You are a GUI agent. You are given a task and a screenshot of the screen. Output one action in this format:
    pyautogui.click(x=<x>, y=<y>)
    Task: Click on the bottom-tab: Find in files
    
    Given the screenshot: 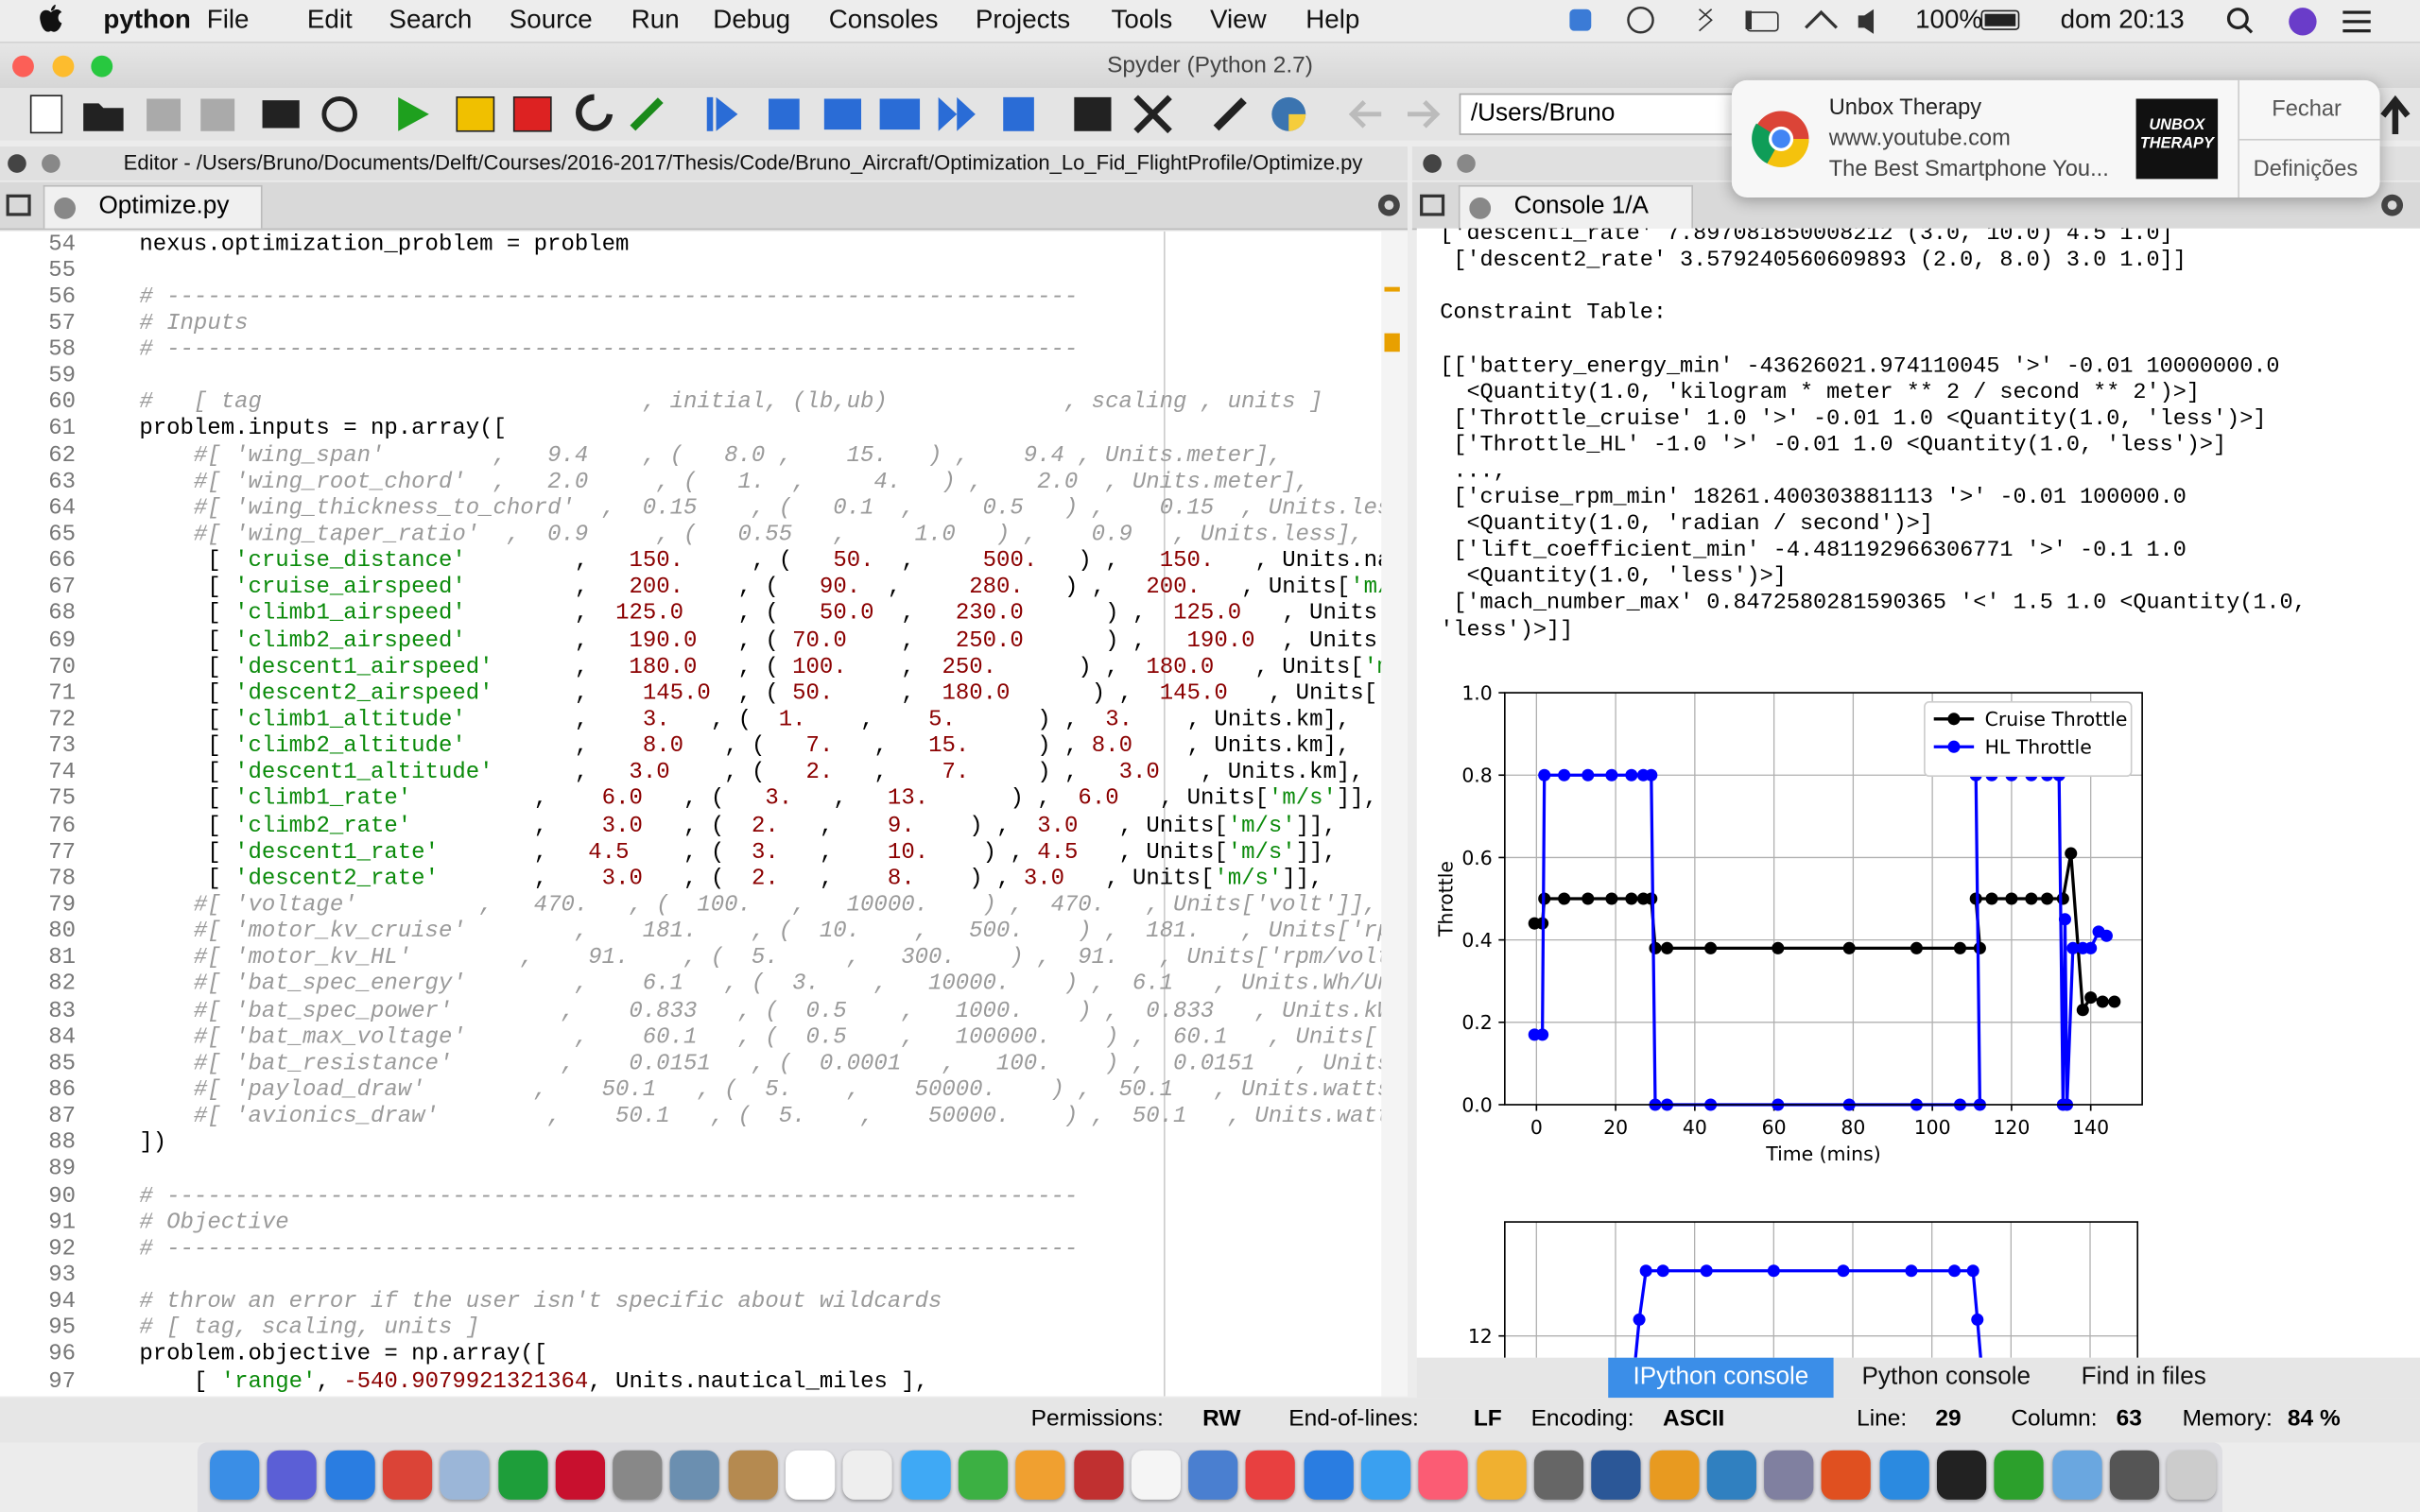 What is the action you would take?
    pyautogui.click(x=2143, y=1377)
    